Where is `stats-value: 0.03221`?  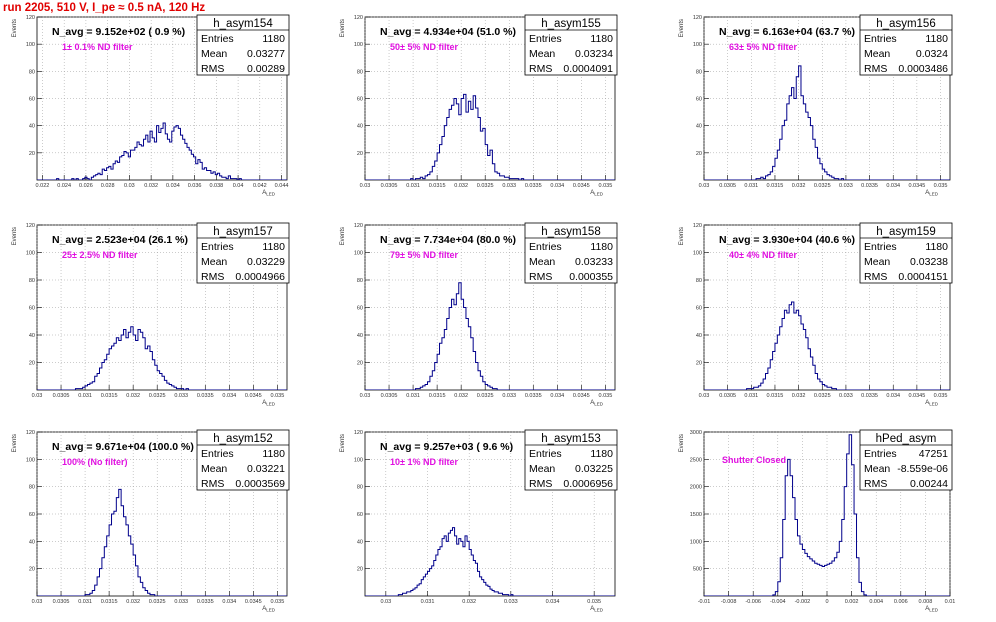 stats-value: 0.03221 is located at coordinates (266, 469).